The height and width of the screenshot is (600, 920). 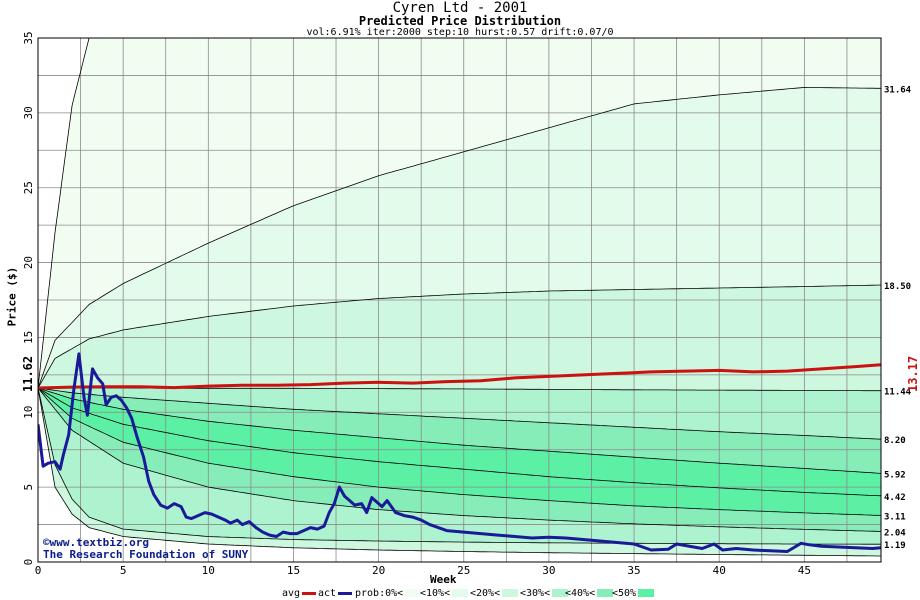 What do you see at coordinates (463, 570) in the screenshot?
I see `x-tick-label: 25` at bounding box center [463, 570].